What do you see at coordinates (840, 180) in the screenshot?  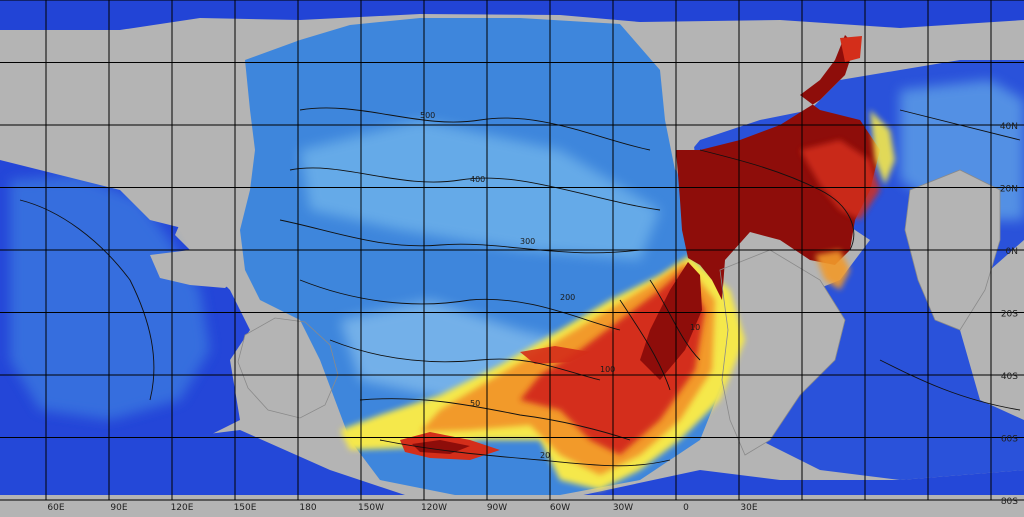 I see `caribbean-red-inner` at bounding box center [840, 180].